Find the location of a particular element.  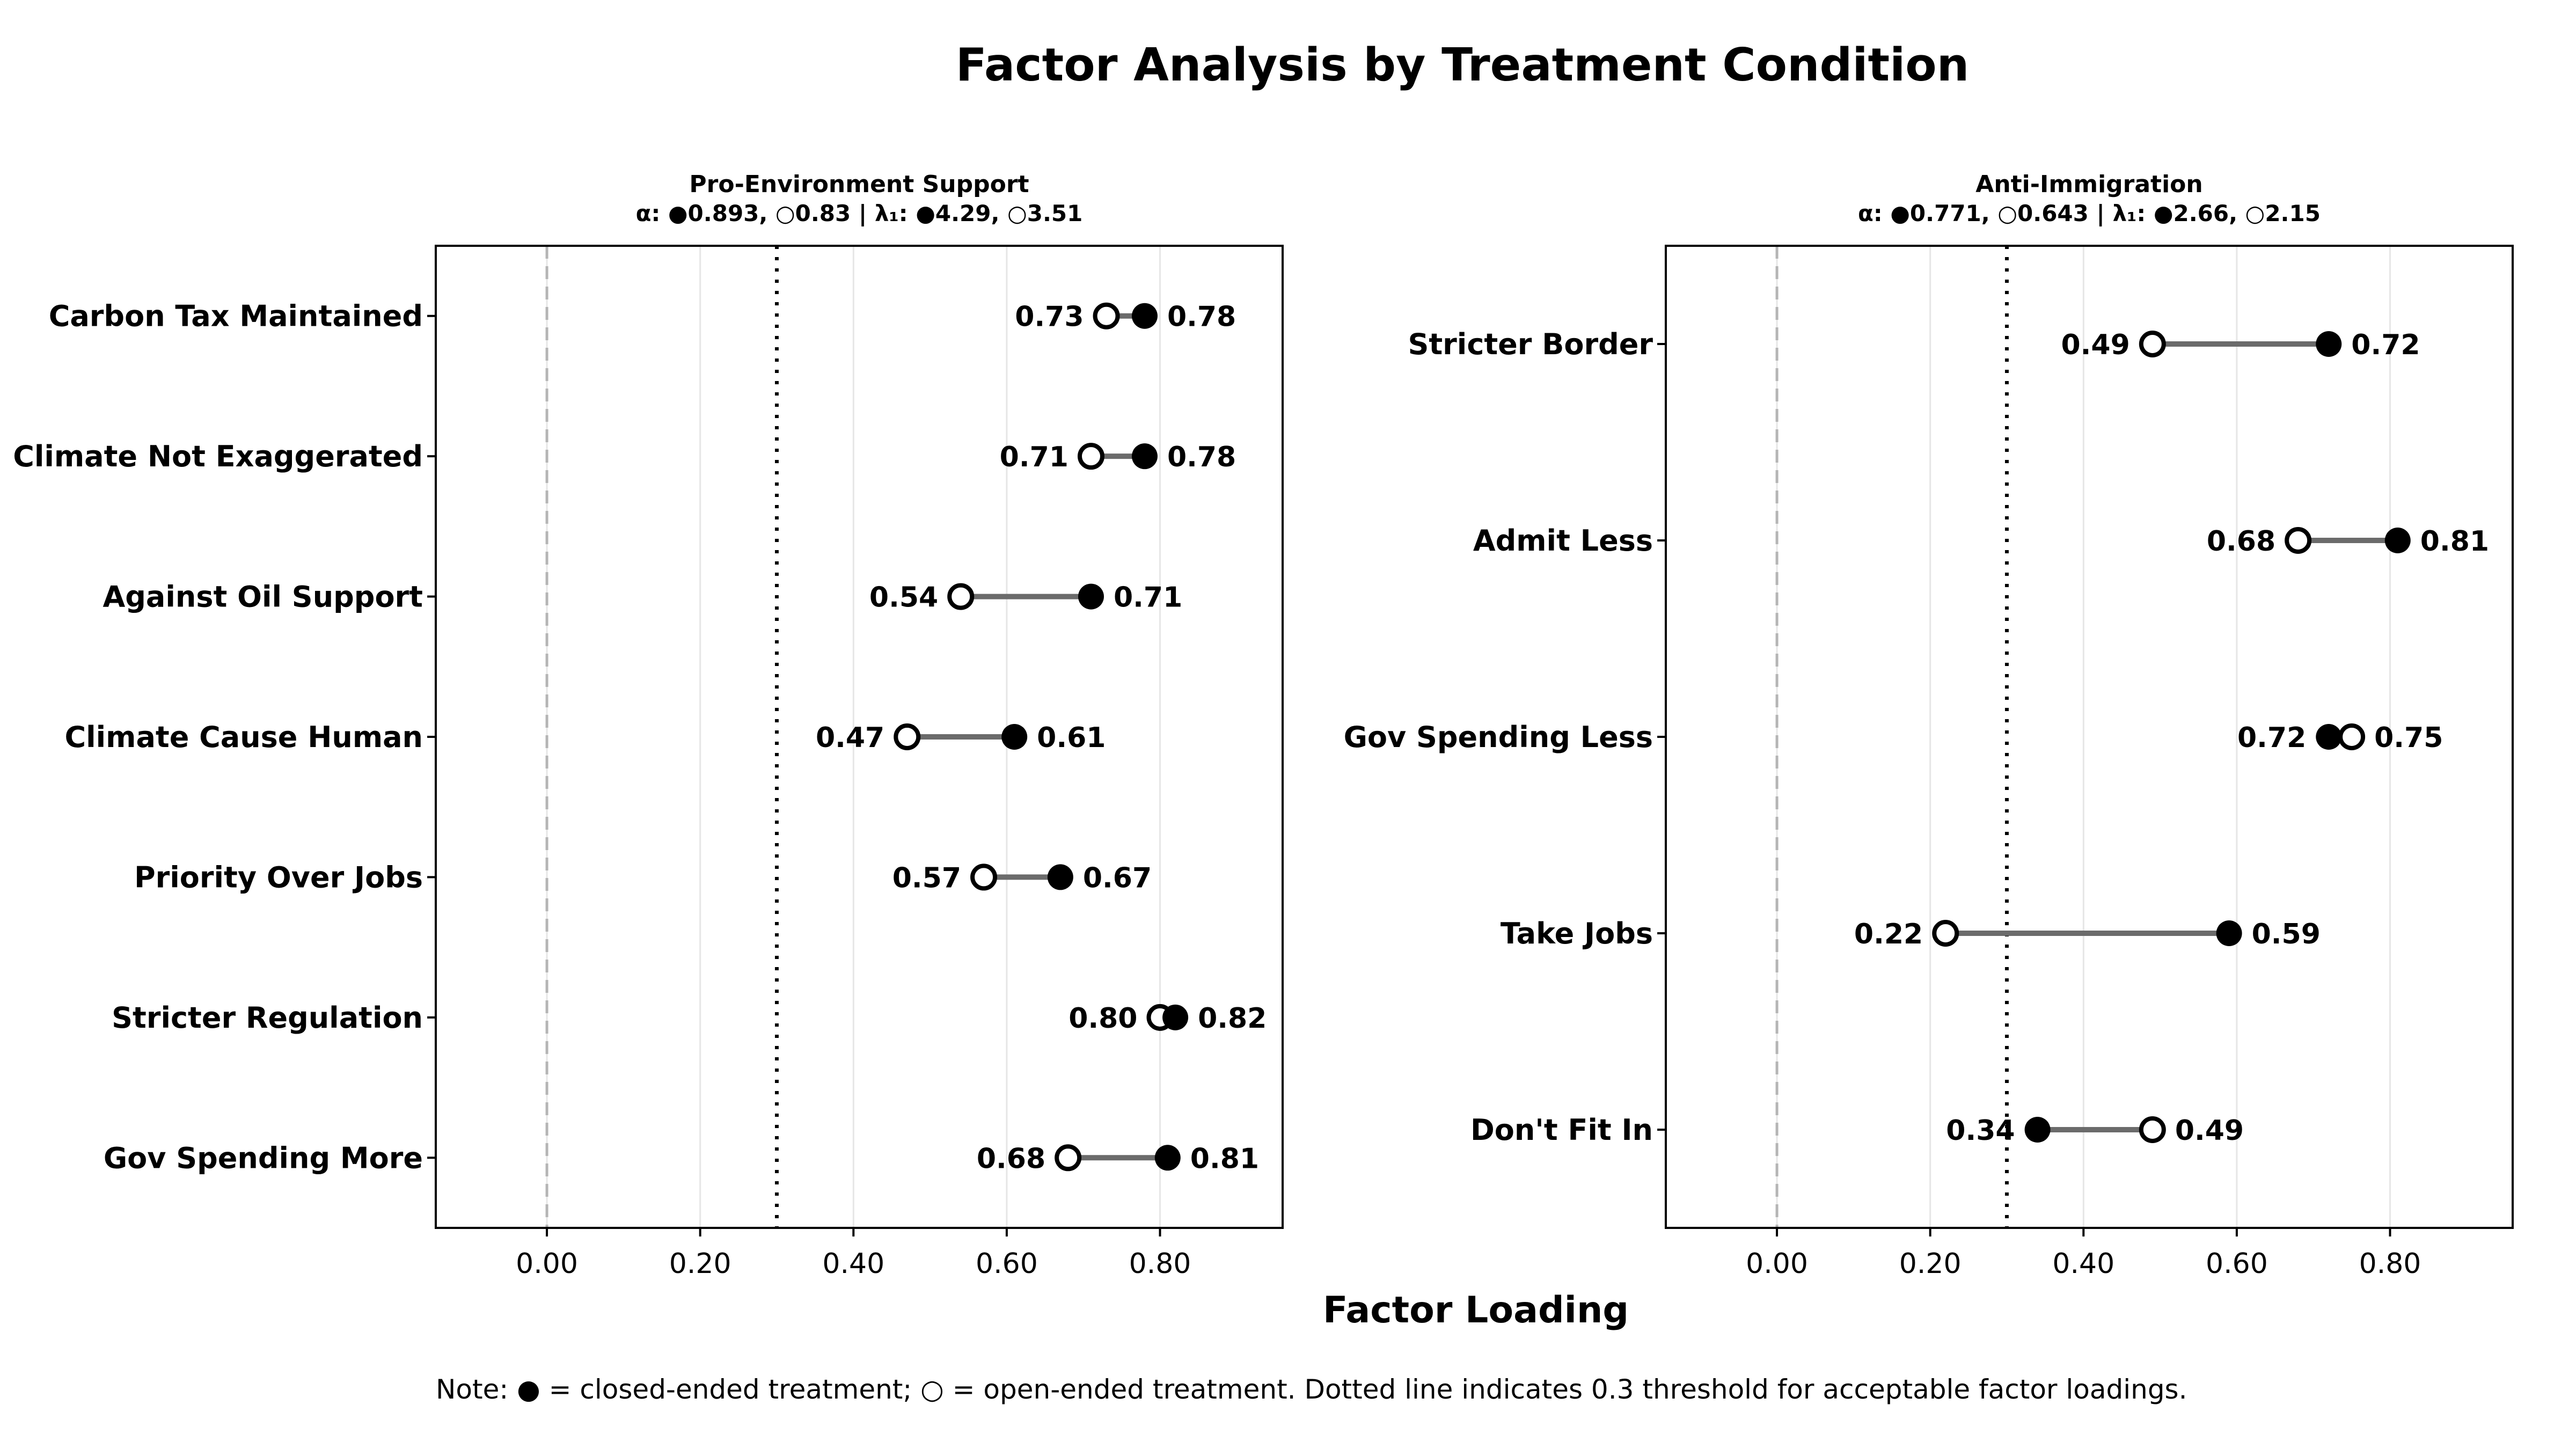

panel-1-closed-value-label-0: 0.78 is located at coordinates (1201, 317).